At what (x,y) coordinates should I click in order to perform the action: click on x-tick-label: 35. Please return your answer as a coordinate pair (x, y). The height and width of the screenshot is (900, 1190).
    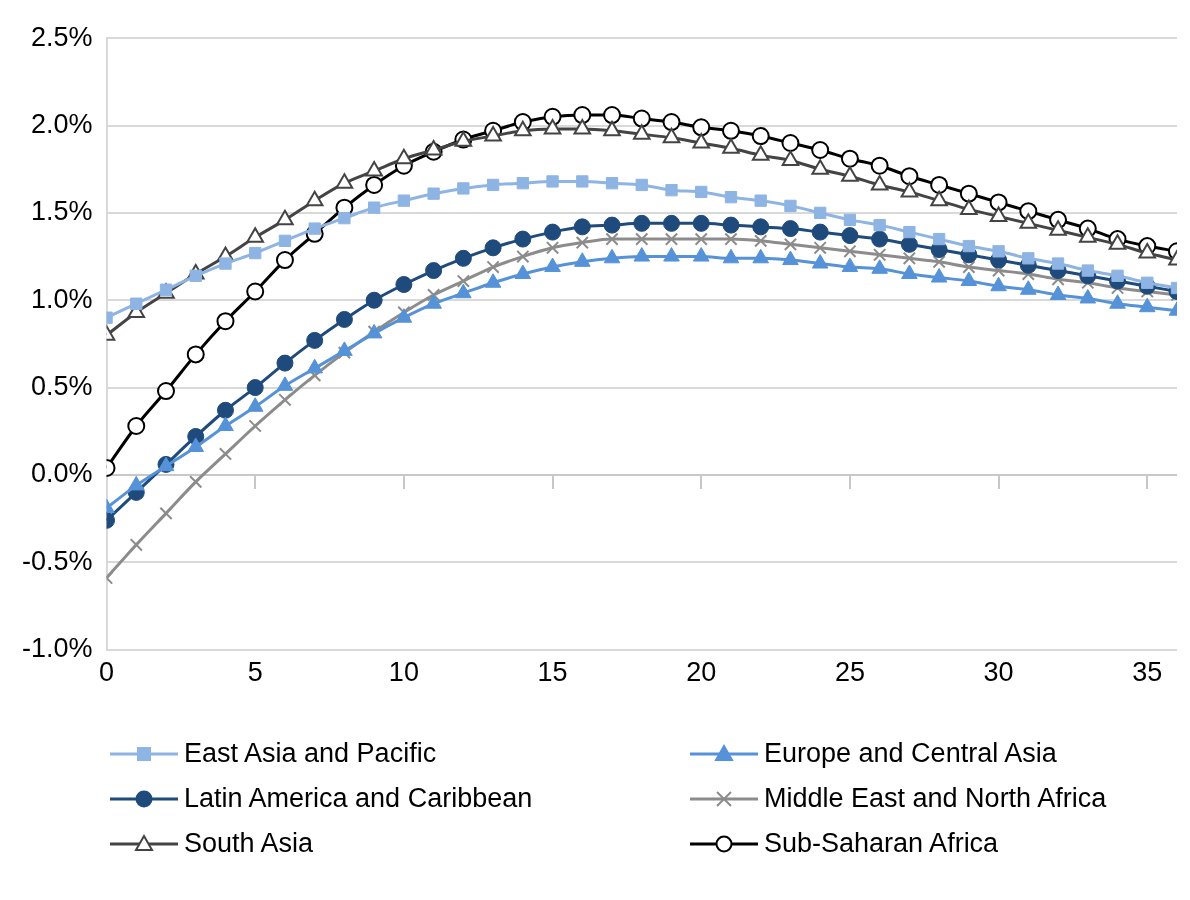
    Looking at the image, I should click on (1147, 672).